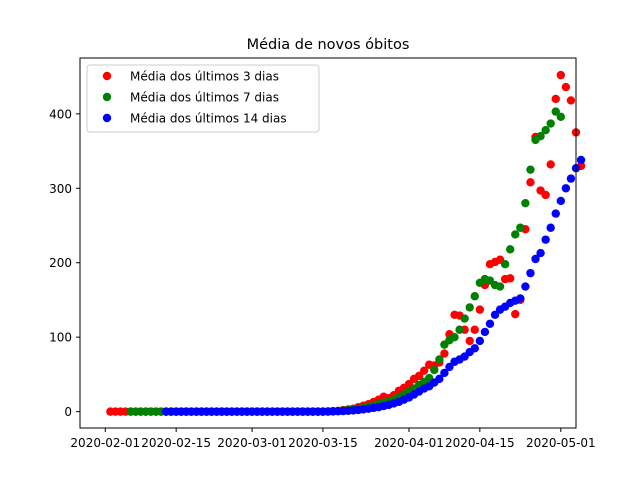 Image resolution: width=640 pixels, height=480 pixels. What do you see at coordinates (176, 443) in the screenshot?
I see `x-tick-label: 2020-02-15` at bounding box center [176, 443].